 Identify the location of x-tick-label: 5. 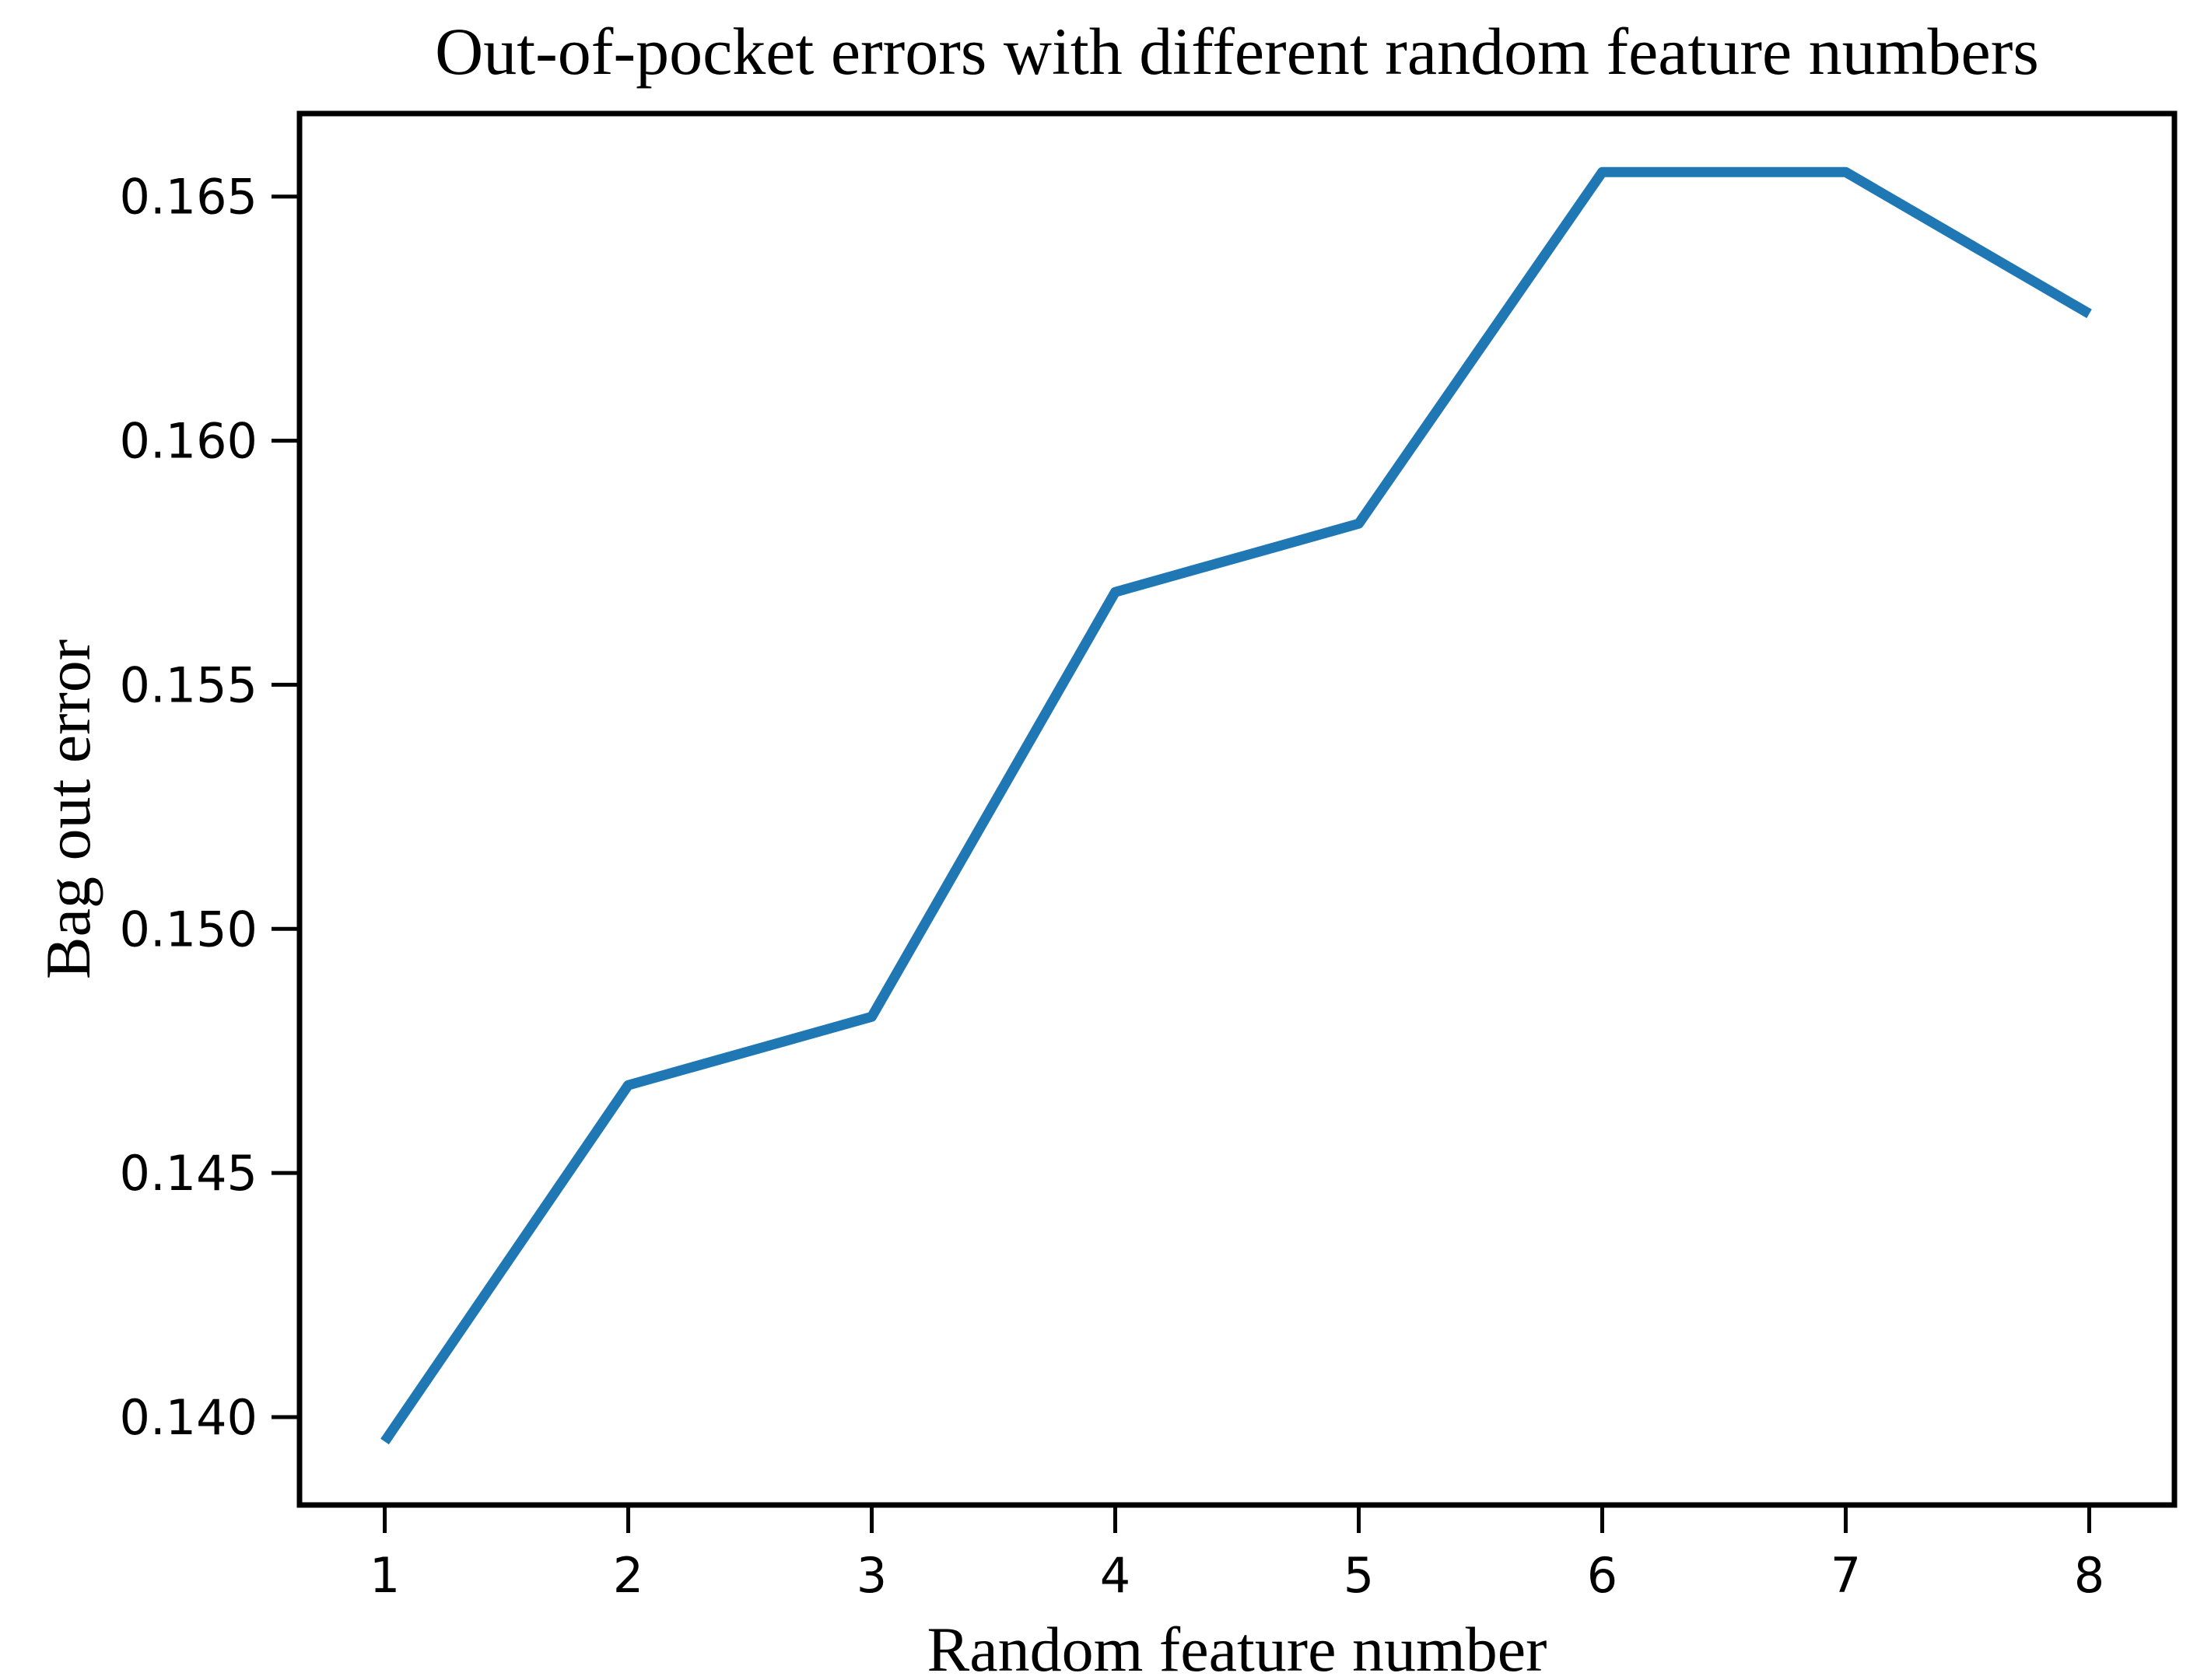
(1359, 1576).